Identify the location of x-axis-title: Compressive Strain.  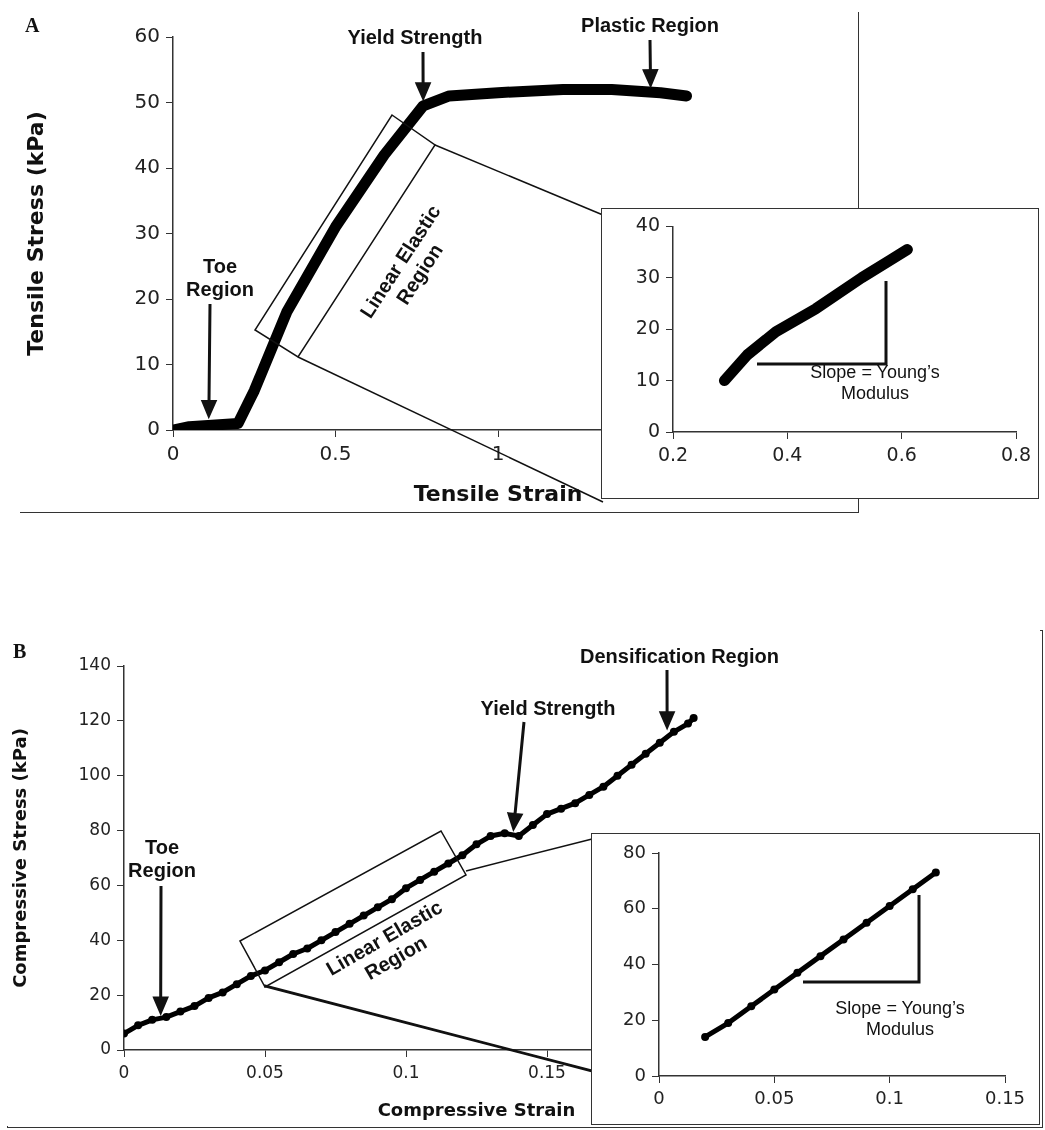
(476, 1109).